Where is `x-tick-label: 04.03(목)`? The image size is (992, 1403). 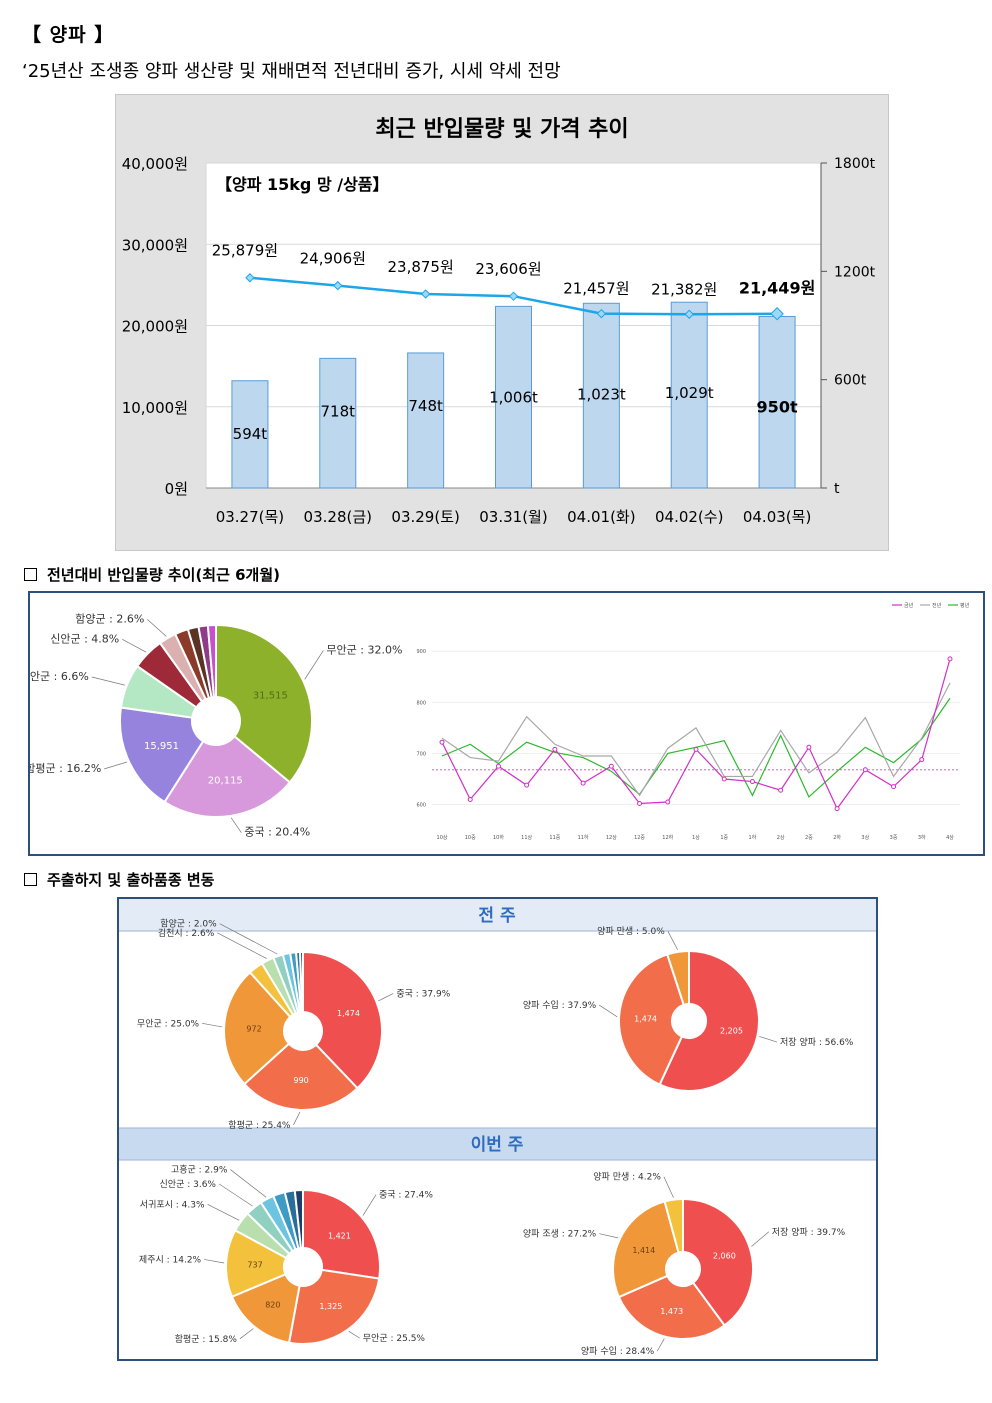
x-tick-label: 04.03(목) is located at coordinates (777, 517).